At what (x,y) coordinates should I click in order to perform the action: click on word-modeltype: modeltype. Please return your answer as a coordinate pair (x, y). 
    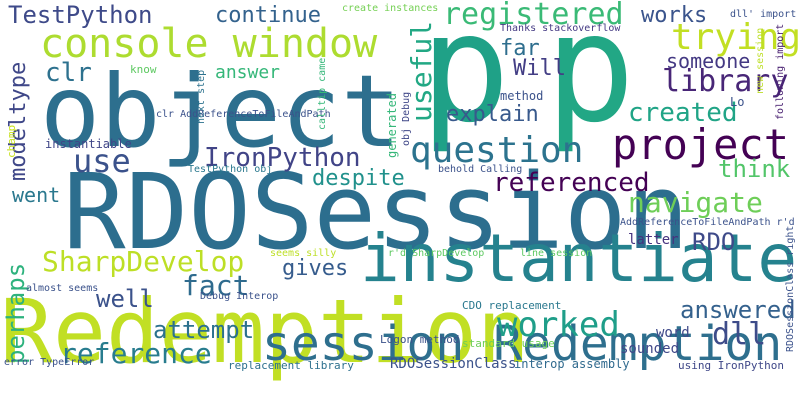
    Looking at the image, I should click on (18, 121).